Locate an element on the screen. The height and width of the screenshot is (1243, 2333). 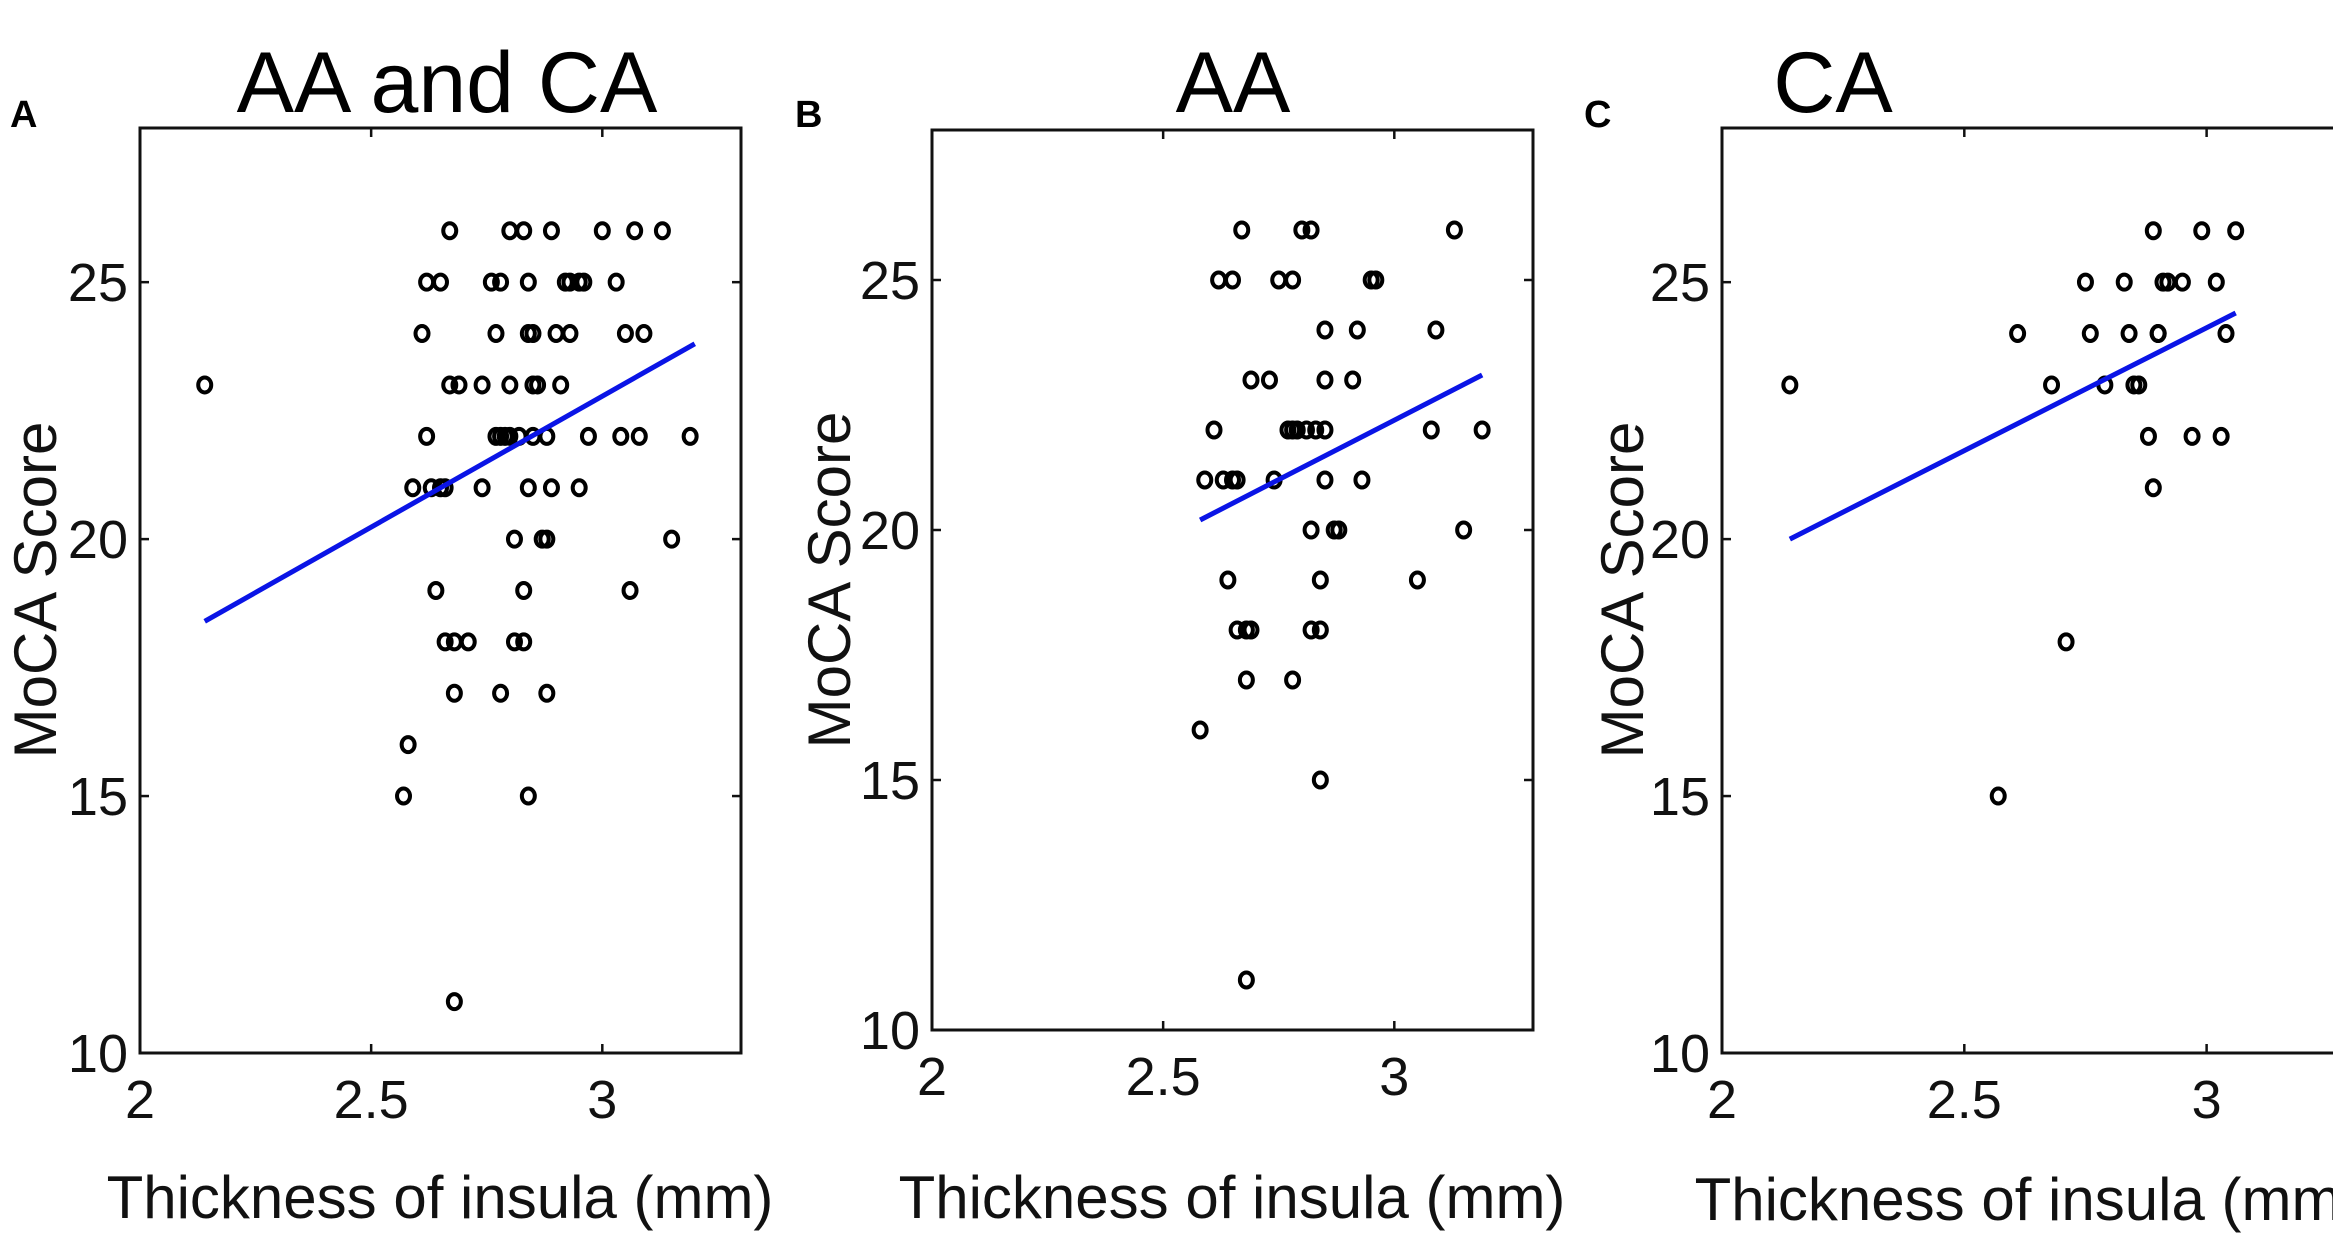
chart-title-a: AA and CA is located at coordinates (447, 83).